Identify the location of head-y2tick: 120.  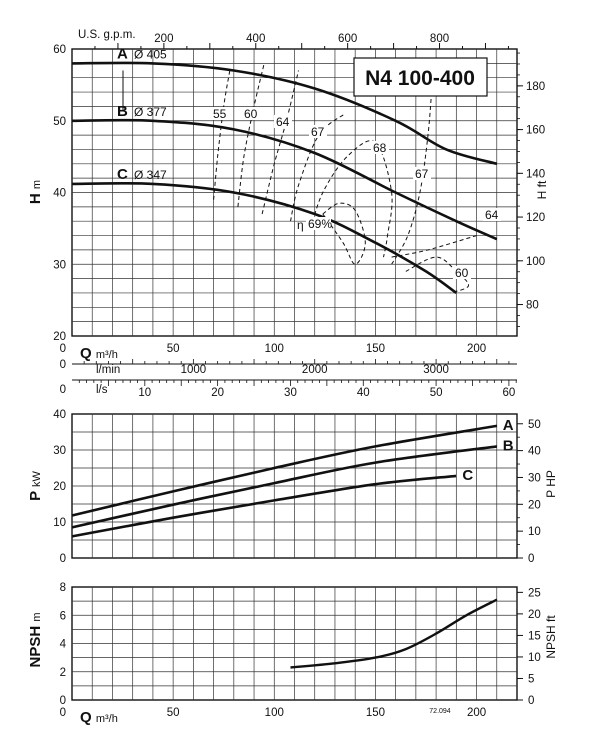
(535, 218).